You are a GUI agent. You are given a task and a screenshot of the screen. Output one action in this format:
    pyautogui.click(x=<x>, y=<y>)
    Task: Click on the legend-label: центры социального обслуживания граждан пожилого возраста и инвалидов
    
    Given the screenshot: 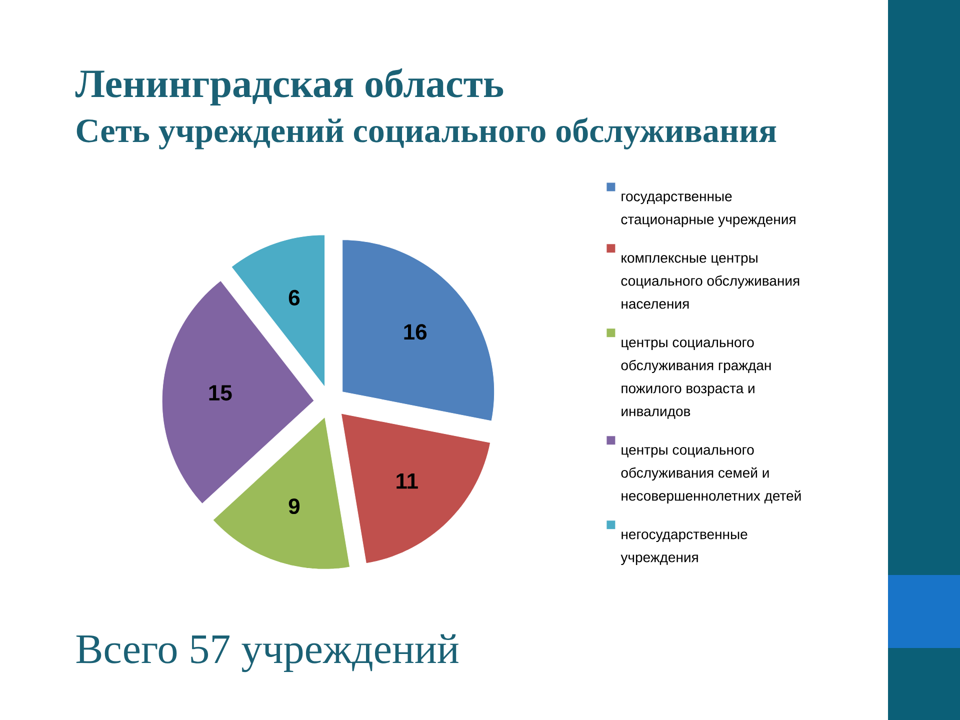 What is the action you would take?
    pyautogui.click(x=696, y=379)
    